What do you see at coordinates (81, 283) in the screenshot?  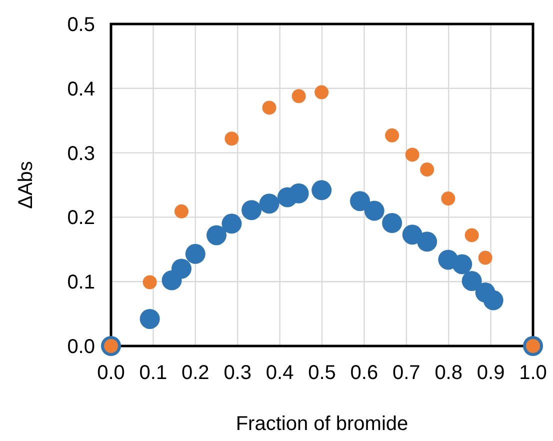 I see `y-tick-label: 0.1` at bounding box center [81, 283].